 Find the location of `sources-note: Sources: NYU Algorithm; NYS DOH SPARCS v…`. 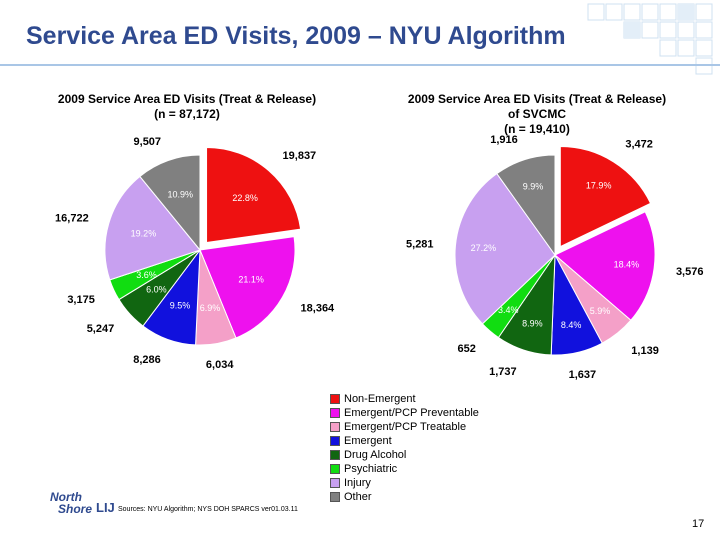

sources-note: Sources: NYU Algorithm; NYS DOH SPARCS v… is located at coordinates (208, 509).